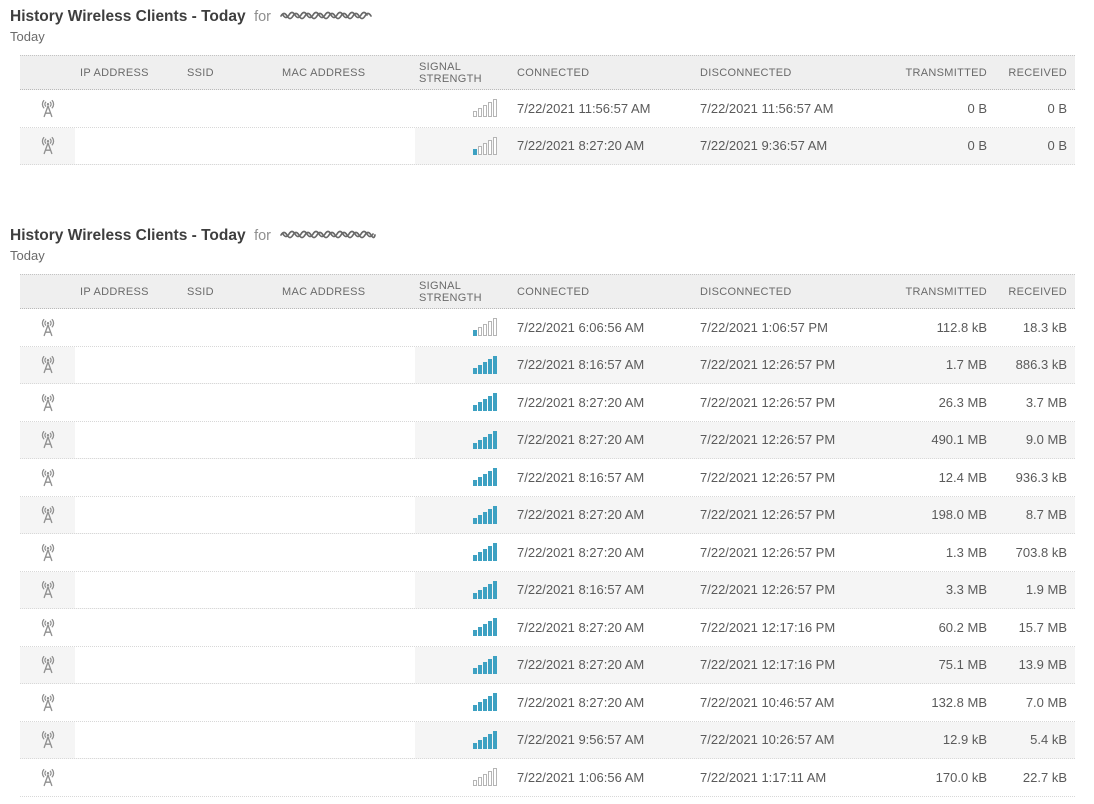  Describe the element at coordinates (114, 72) in the screenshot. I see `column-header-ip: IP ADDRESS` at that location.